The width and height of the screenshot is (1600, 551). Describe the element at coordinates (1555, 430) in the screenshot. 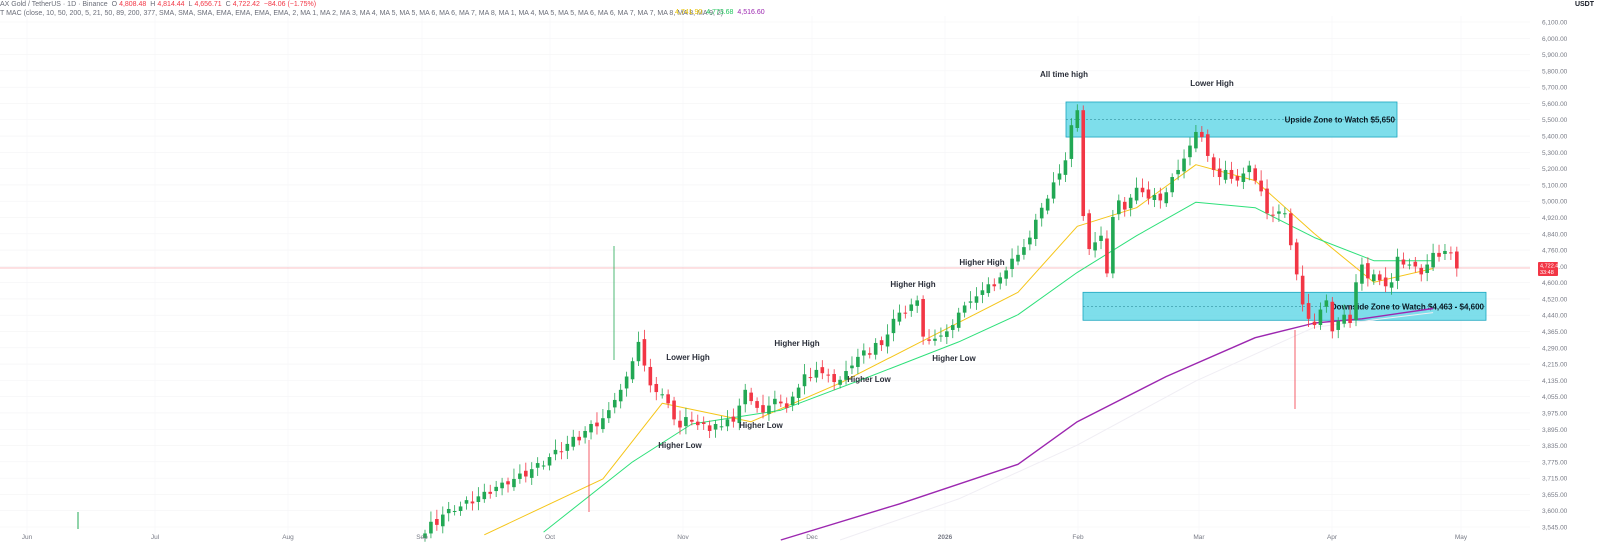

I see `y-tick-label: 3,895.00` at that location.